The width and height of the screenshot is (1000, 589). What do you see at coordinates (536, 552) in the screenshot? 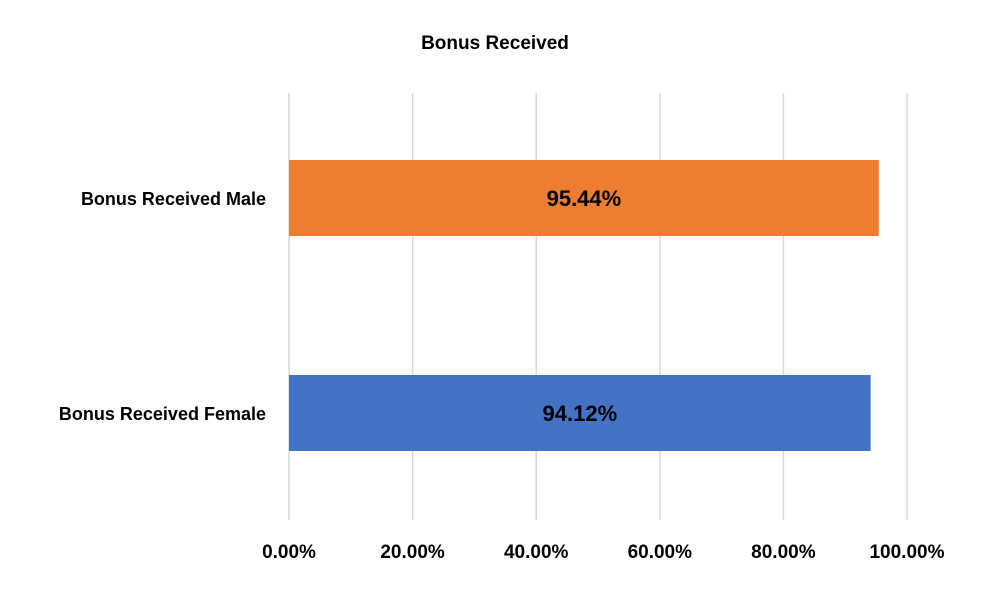
I see `x-tick-label-2: 40.00%` at bounding box center [536, 552].